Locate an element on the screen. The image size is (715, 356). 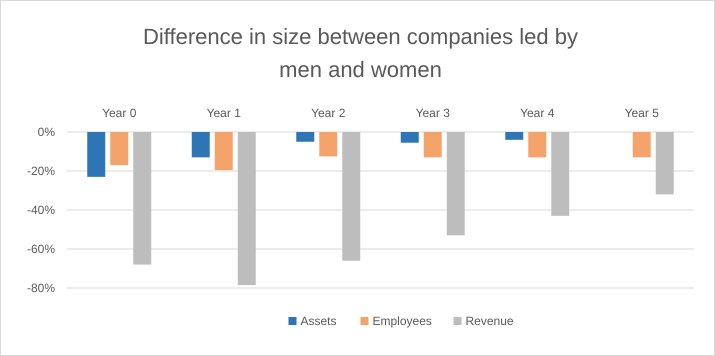
y-tick-label: -20% is located at coordinates (41, 171).